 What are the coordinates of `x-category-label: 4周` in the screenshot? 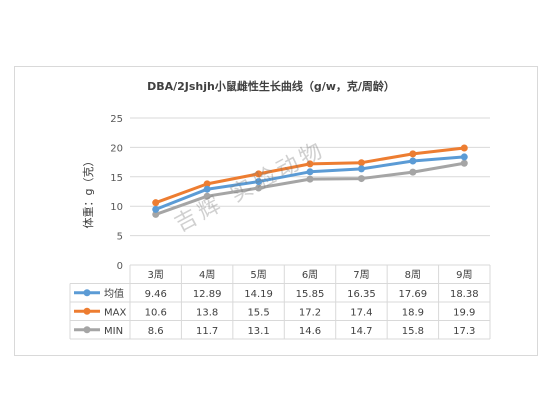 It's located at (207, 275).